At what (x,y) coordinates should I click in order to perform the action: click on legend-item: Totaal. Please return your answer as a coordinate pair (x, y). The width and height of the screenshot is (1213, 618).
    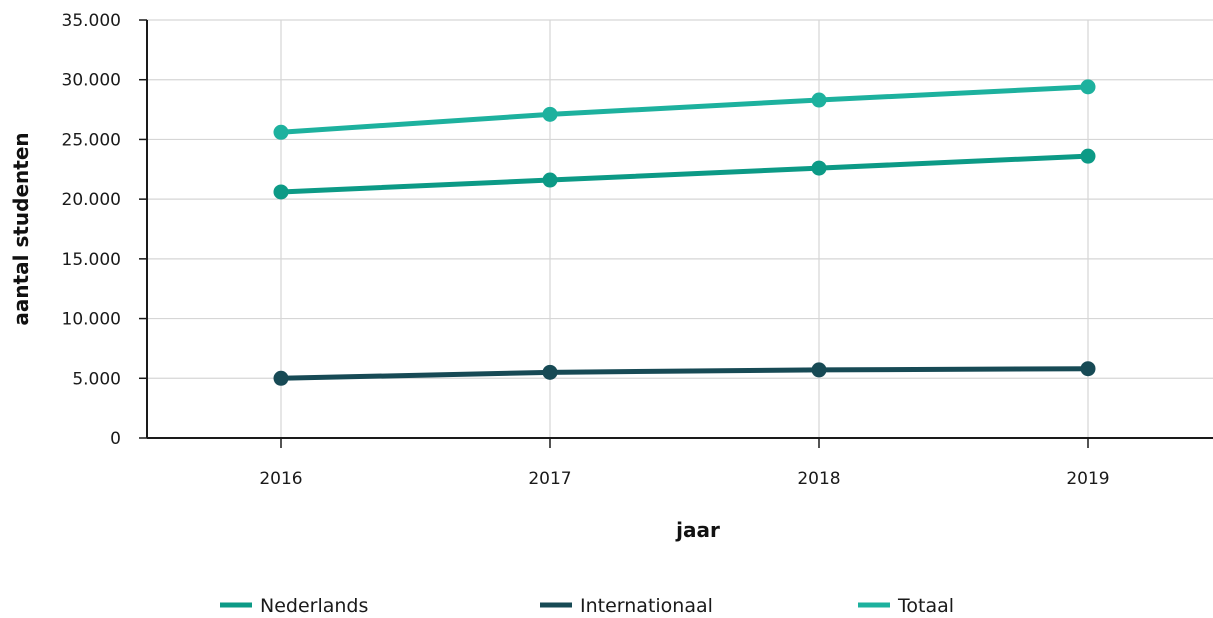
    Looking at the image, I should click on (906, 606).